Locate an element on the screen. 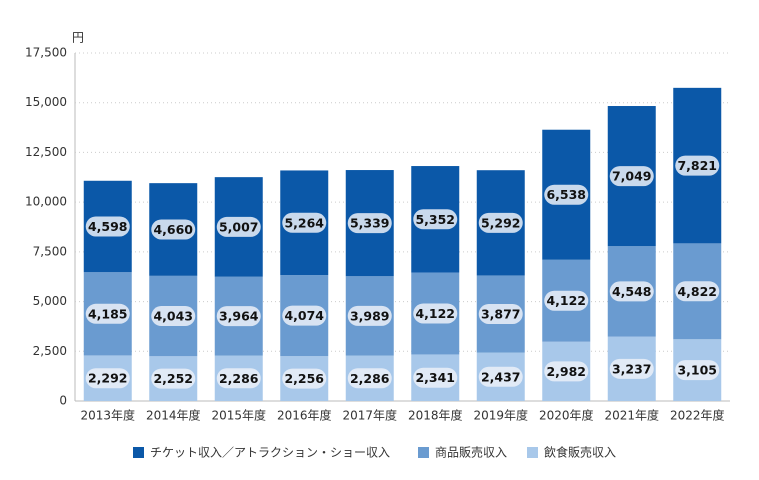 The height and width of the screenshot is (480, 759). y-tick-label: 17,500 is located at coordinates (46, 53).